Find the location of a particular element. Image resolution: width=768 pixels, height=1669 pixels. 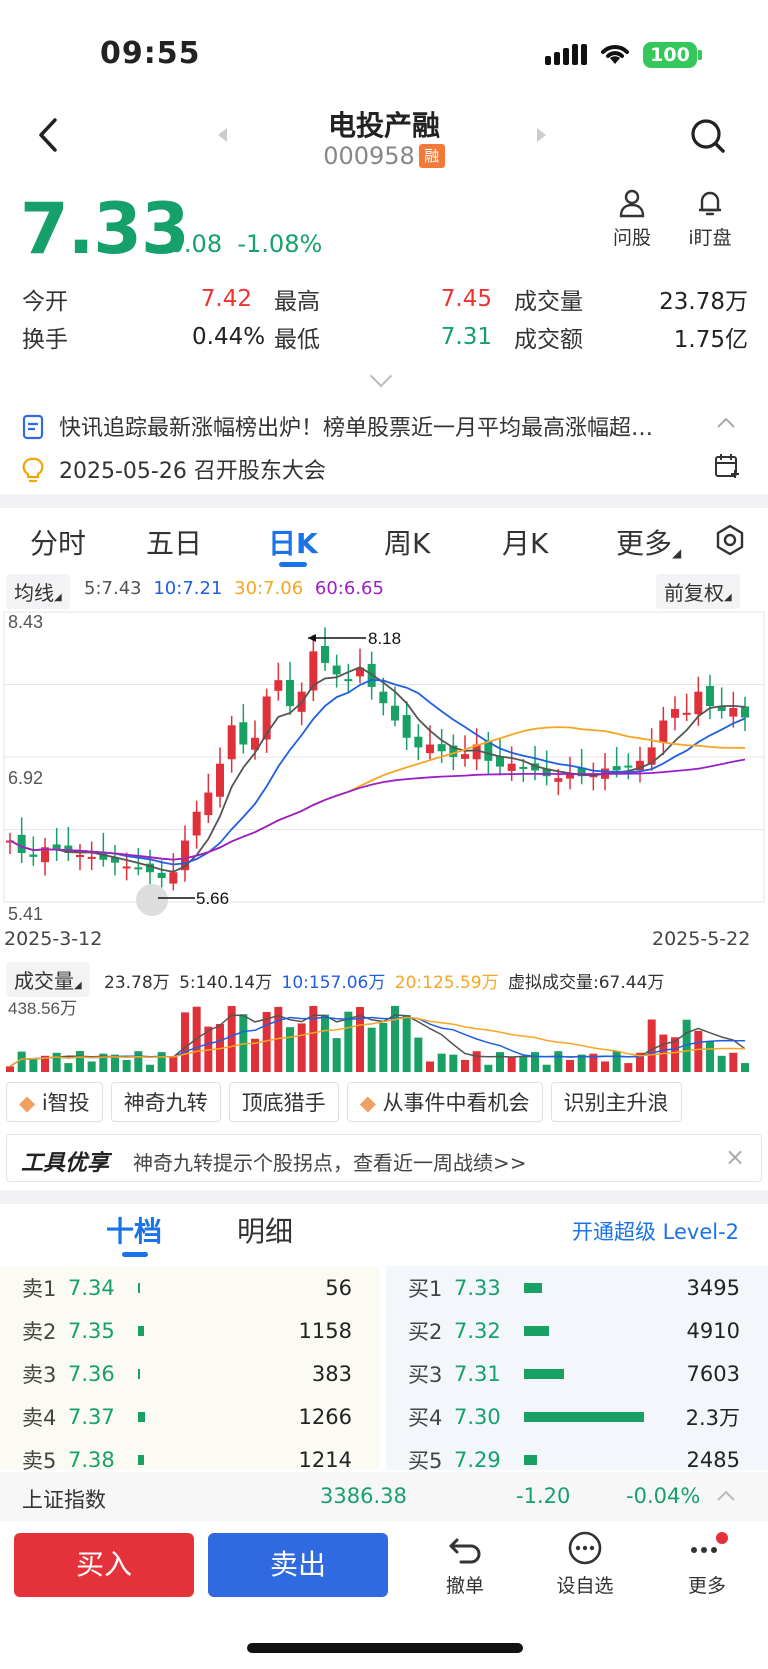

tab-five-day: 五日 is located at coordinates (174, 543).